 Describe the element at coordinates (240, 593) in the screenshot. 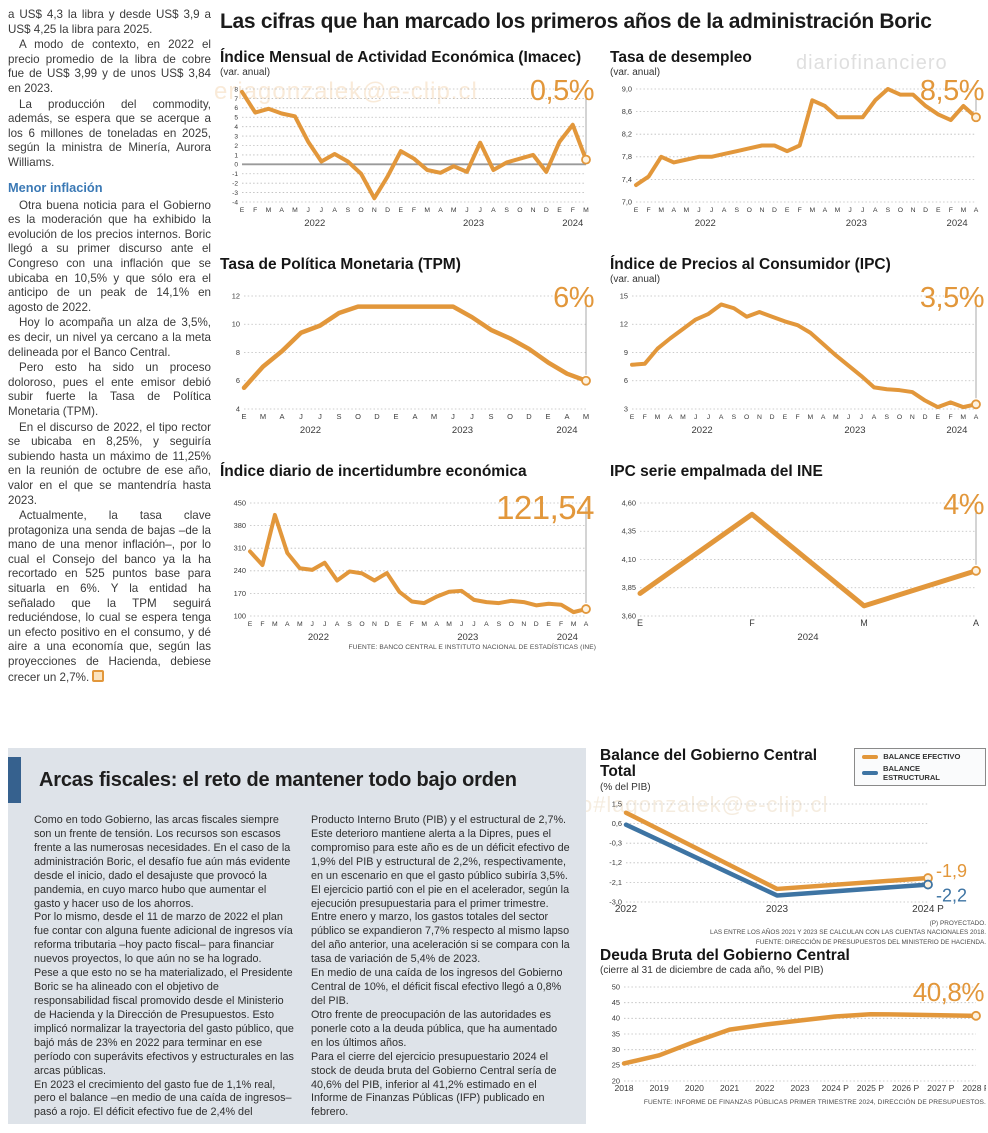

I see `svg-text: 170` at that location.